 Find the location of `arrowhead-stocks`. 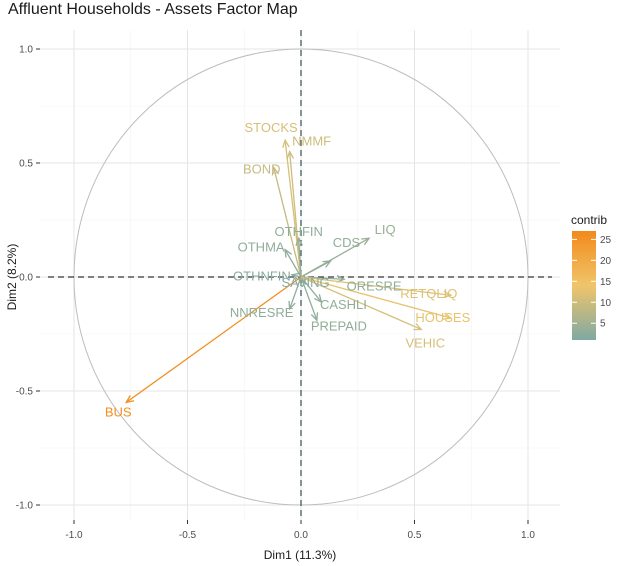

arrowhead-stocks is located at coordinates (286, 143).